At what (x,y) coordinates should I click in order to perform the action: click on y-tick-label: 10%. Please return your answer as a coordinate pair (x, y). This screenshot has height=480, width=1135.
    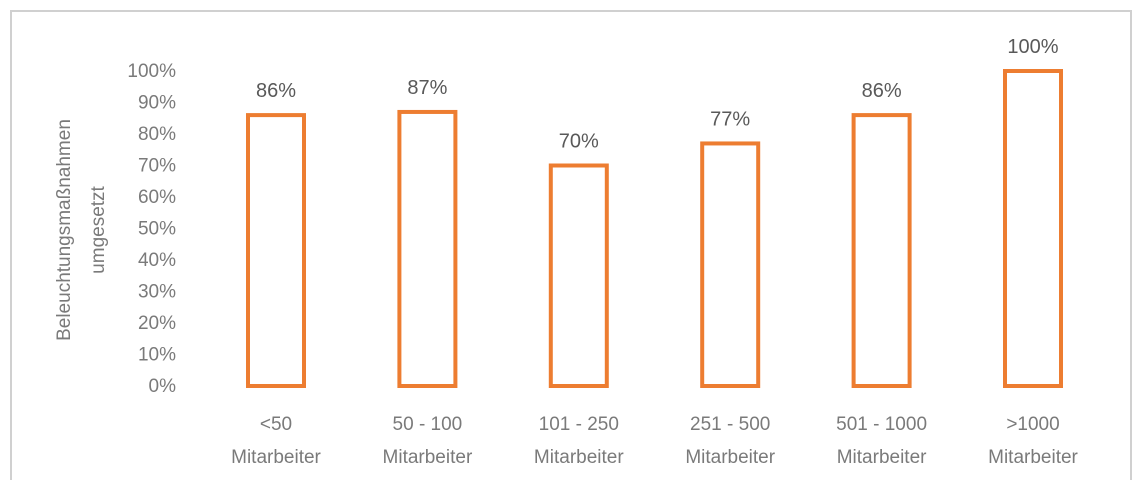
    Looking at the image, I should click on (157, 355).